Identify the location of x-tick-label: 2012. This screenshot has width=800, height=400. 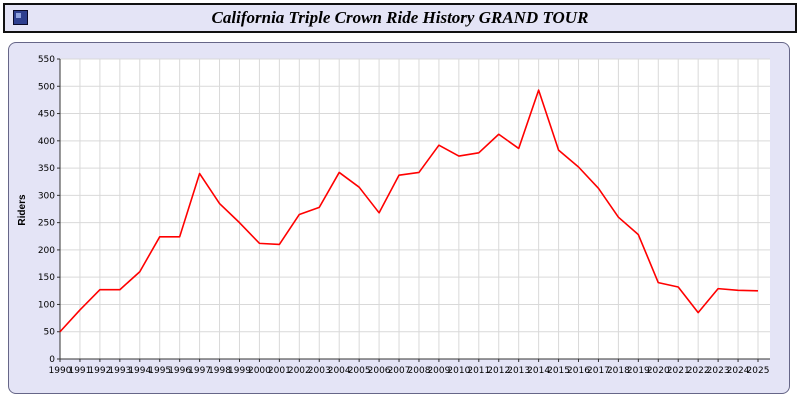
(498, 371).